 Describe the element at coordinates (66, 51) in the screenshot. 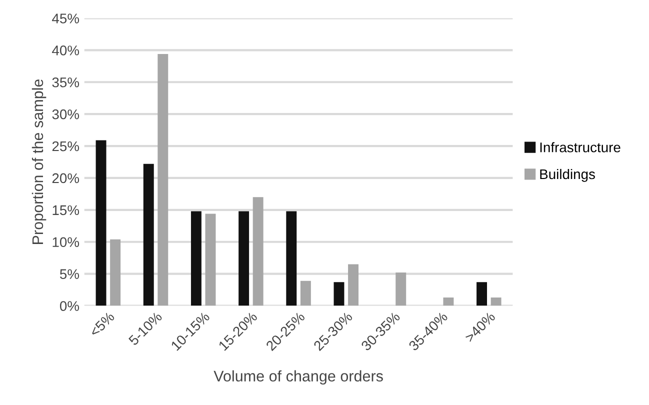

I see `y-tick-label: 40%` at that location.